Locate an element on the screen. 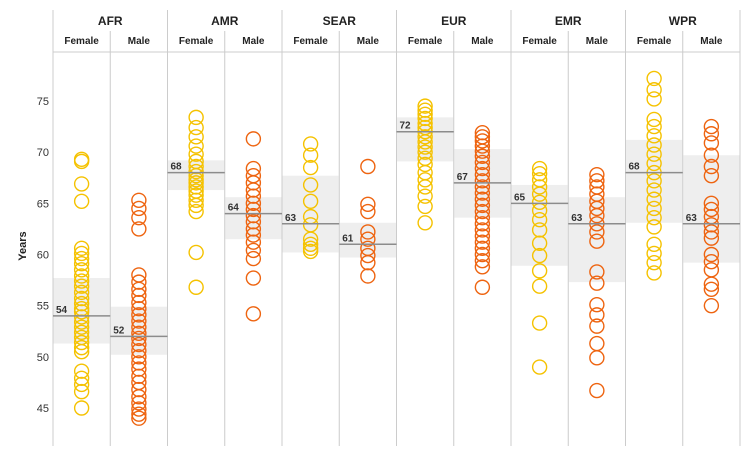 The image size is (750, 453). median-label: 72 is located at coordinates (406, 126).